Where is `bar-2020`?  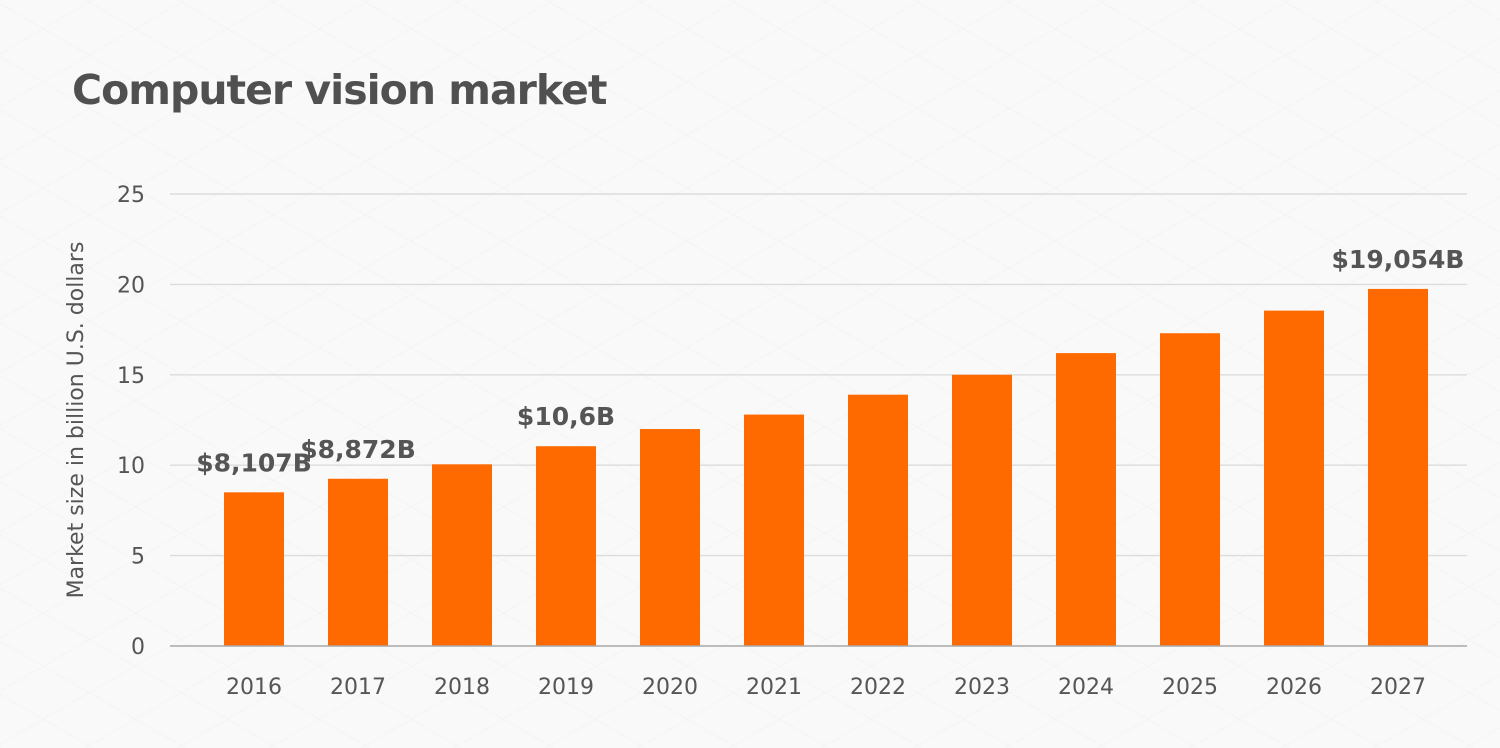
bar-2020 is located at coordinates (670, 537).